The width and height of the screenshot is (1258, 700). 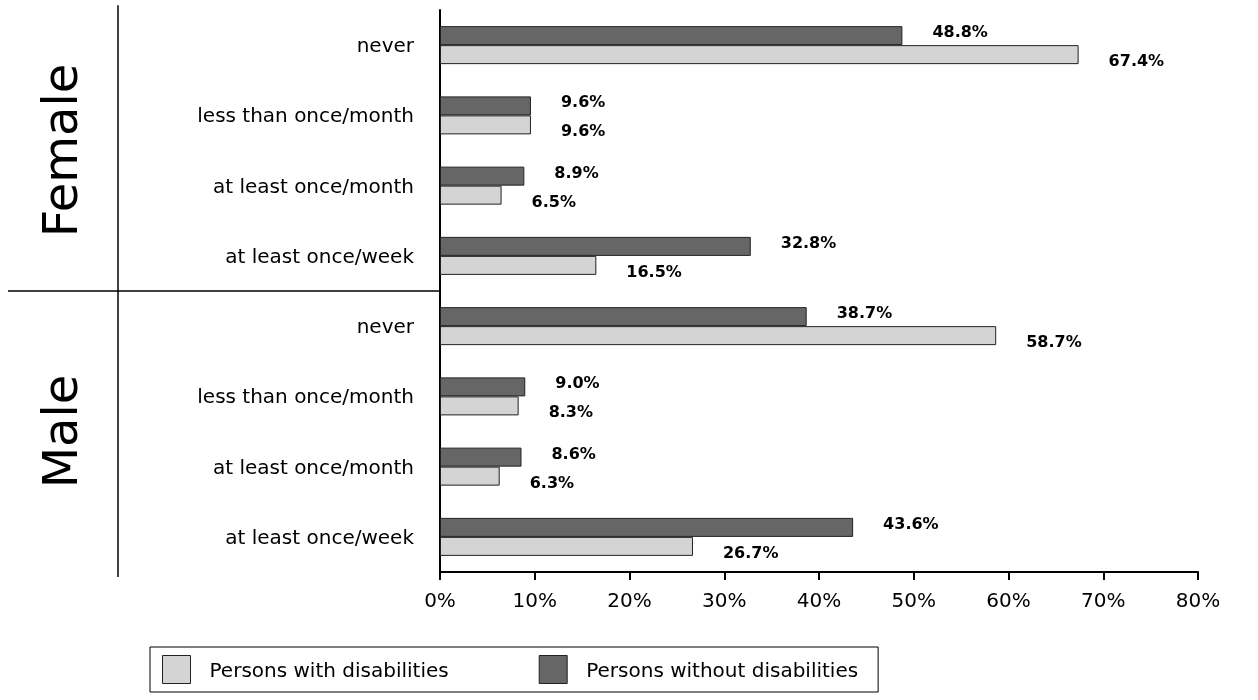 I want to click on data-label: 58.7%, so click(x=1054, y=342).